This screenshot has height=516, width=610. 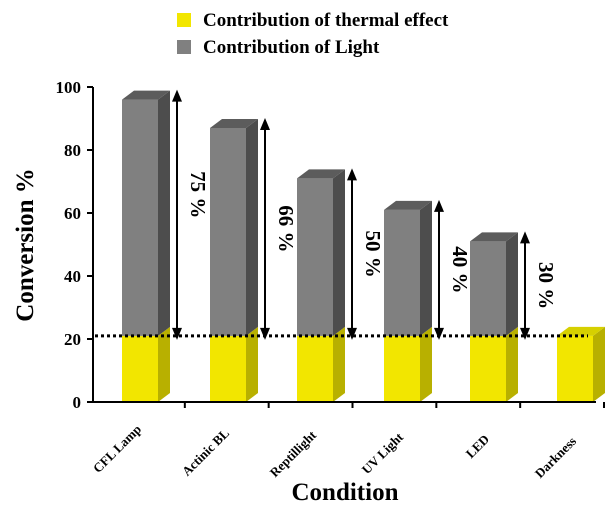 I want to click on bar-thermal-5-top, so click(x=581, y=331).